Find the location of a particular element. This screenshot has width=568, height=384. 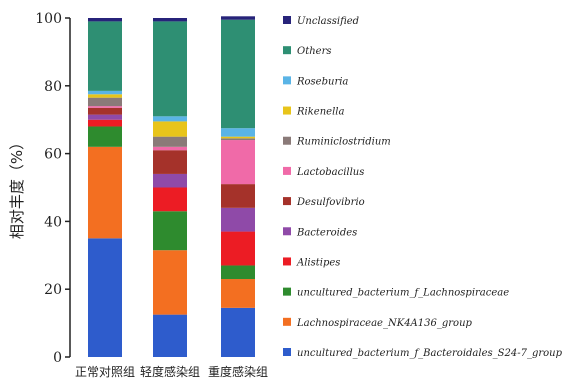

legend-label: uncultured_bacterium_f_Lachnospiraceae is located at coordinates (403, 293).